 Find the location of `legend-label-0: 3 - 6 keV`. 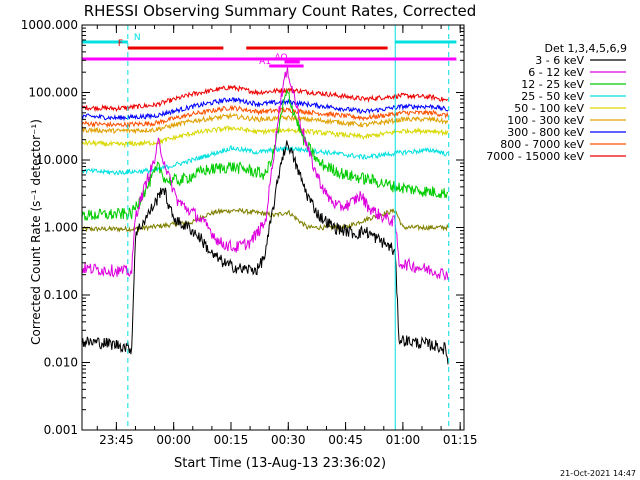

legend-label-0: 3 - 6 keV is located at coordinates (559, 60).